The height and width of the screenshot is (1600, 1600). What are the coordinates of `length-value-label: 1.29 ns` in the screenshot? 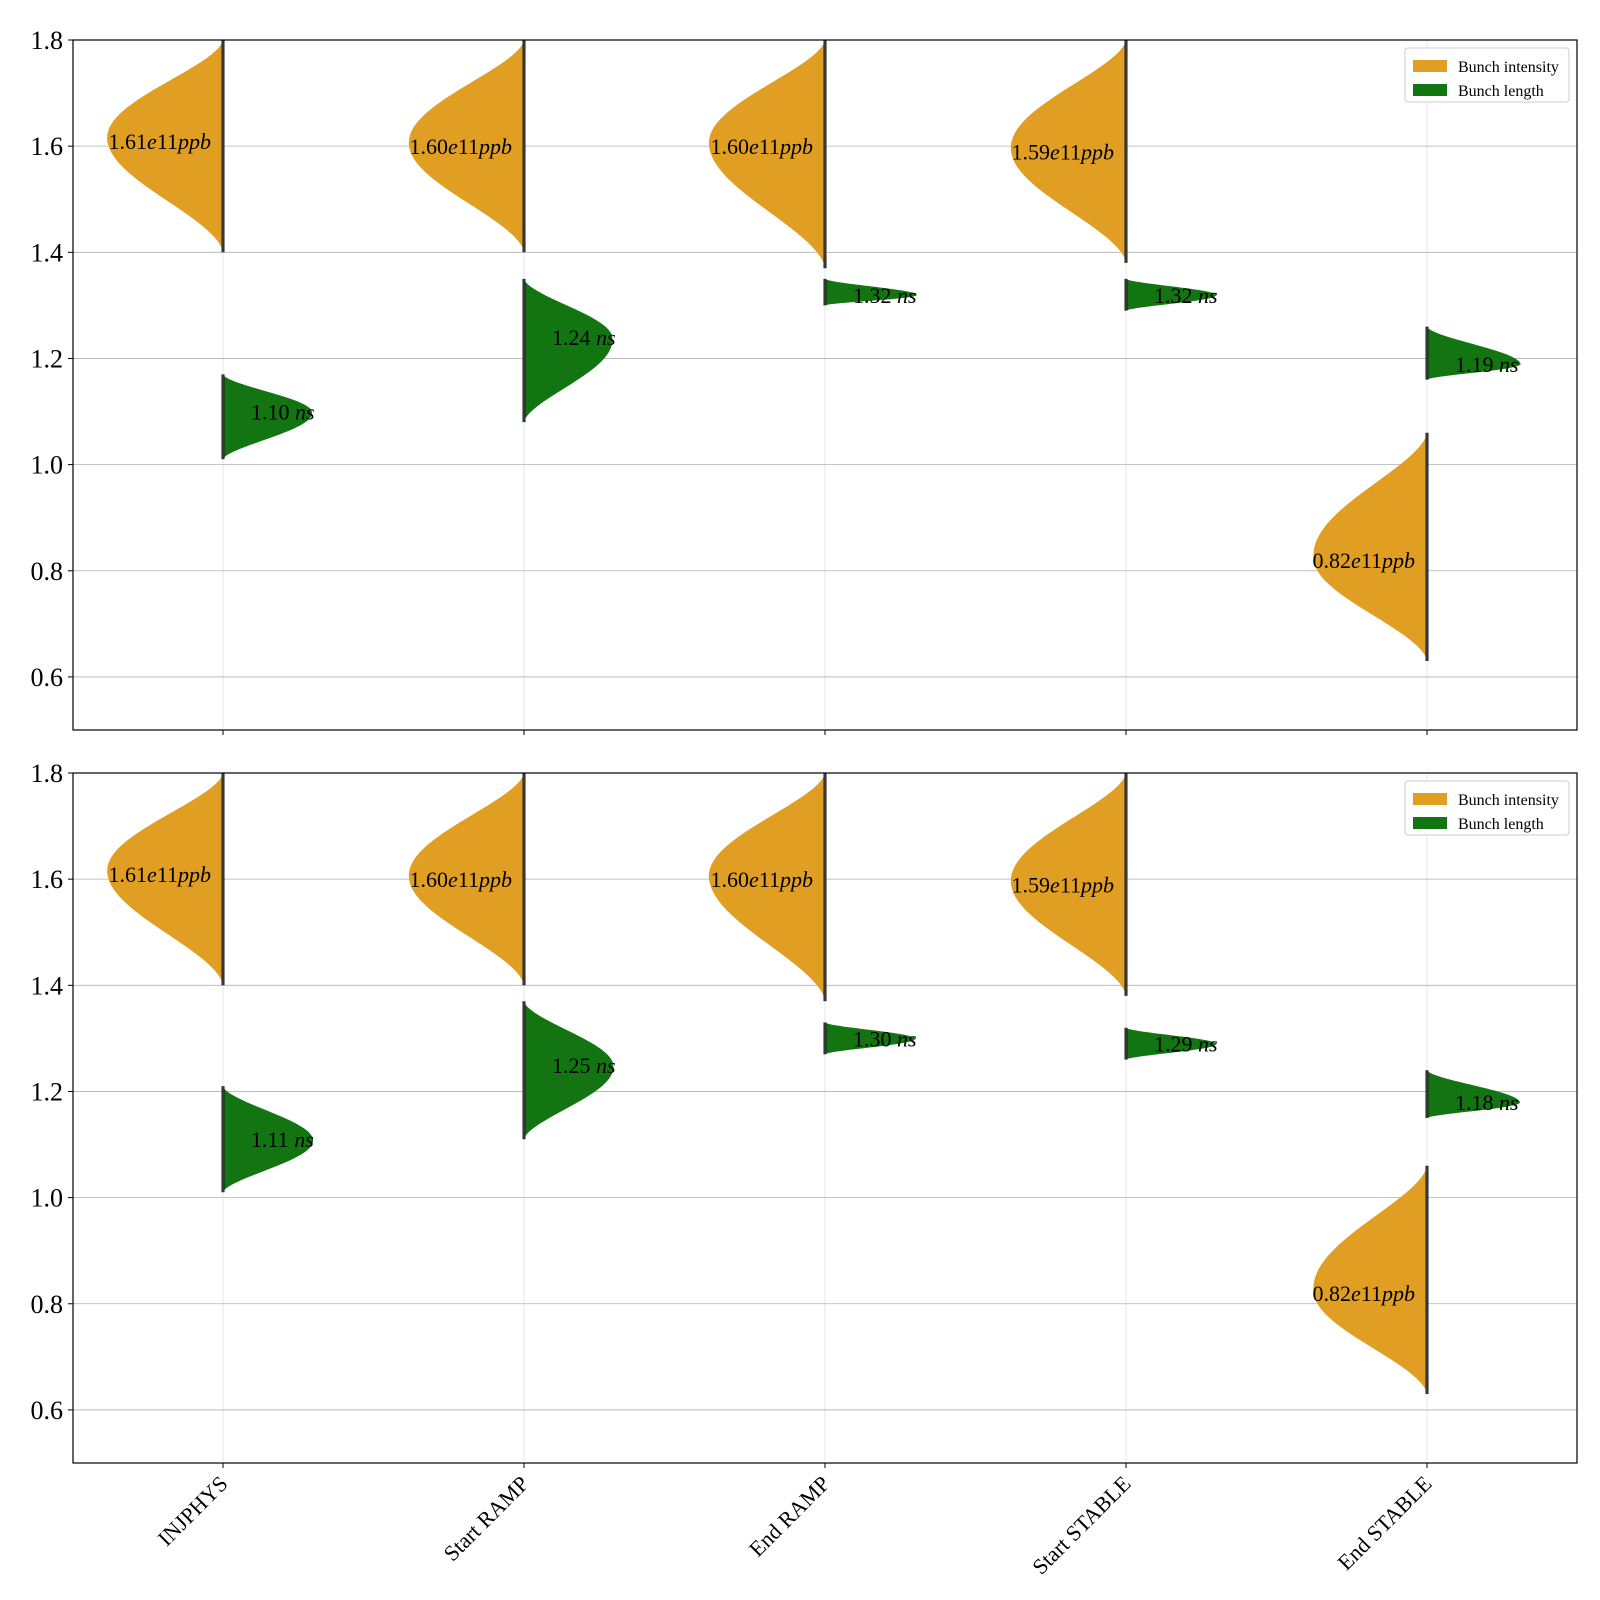 It's located at (1186, 1044).